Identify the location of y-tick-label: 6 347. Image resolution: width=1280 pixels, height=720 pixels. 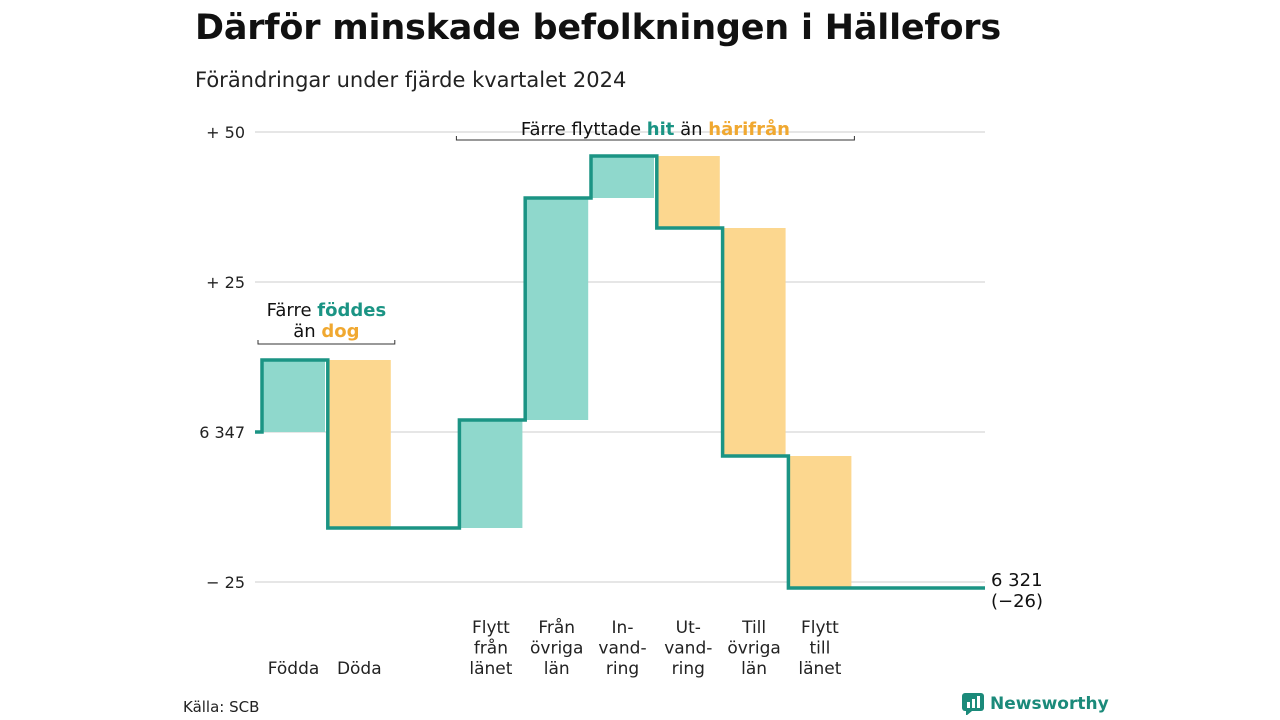
(222, 432).